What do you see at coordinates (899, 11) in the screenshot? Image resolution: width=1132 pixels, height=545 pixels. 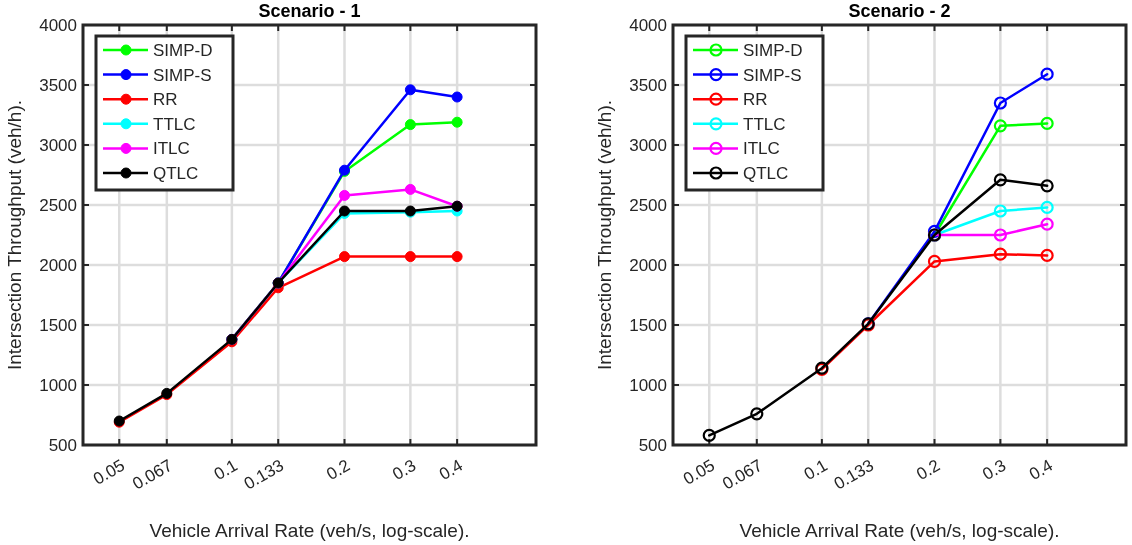 I see `chart-title: Scenario - 2` at bounding box center [899, 11].